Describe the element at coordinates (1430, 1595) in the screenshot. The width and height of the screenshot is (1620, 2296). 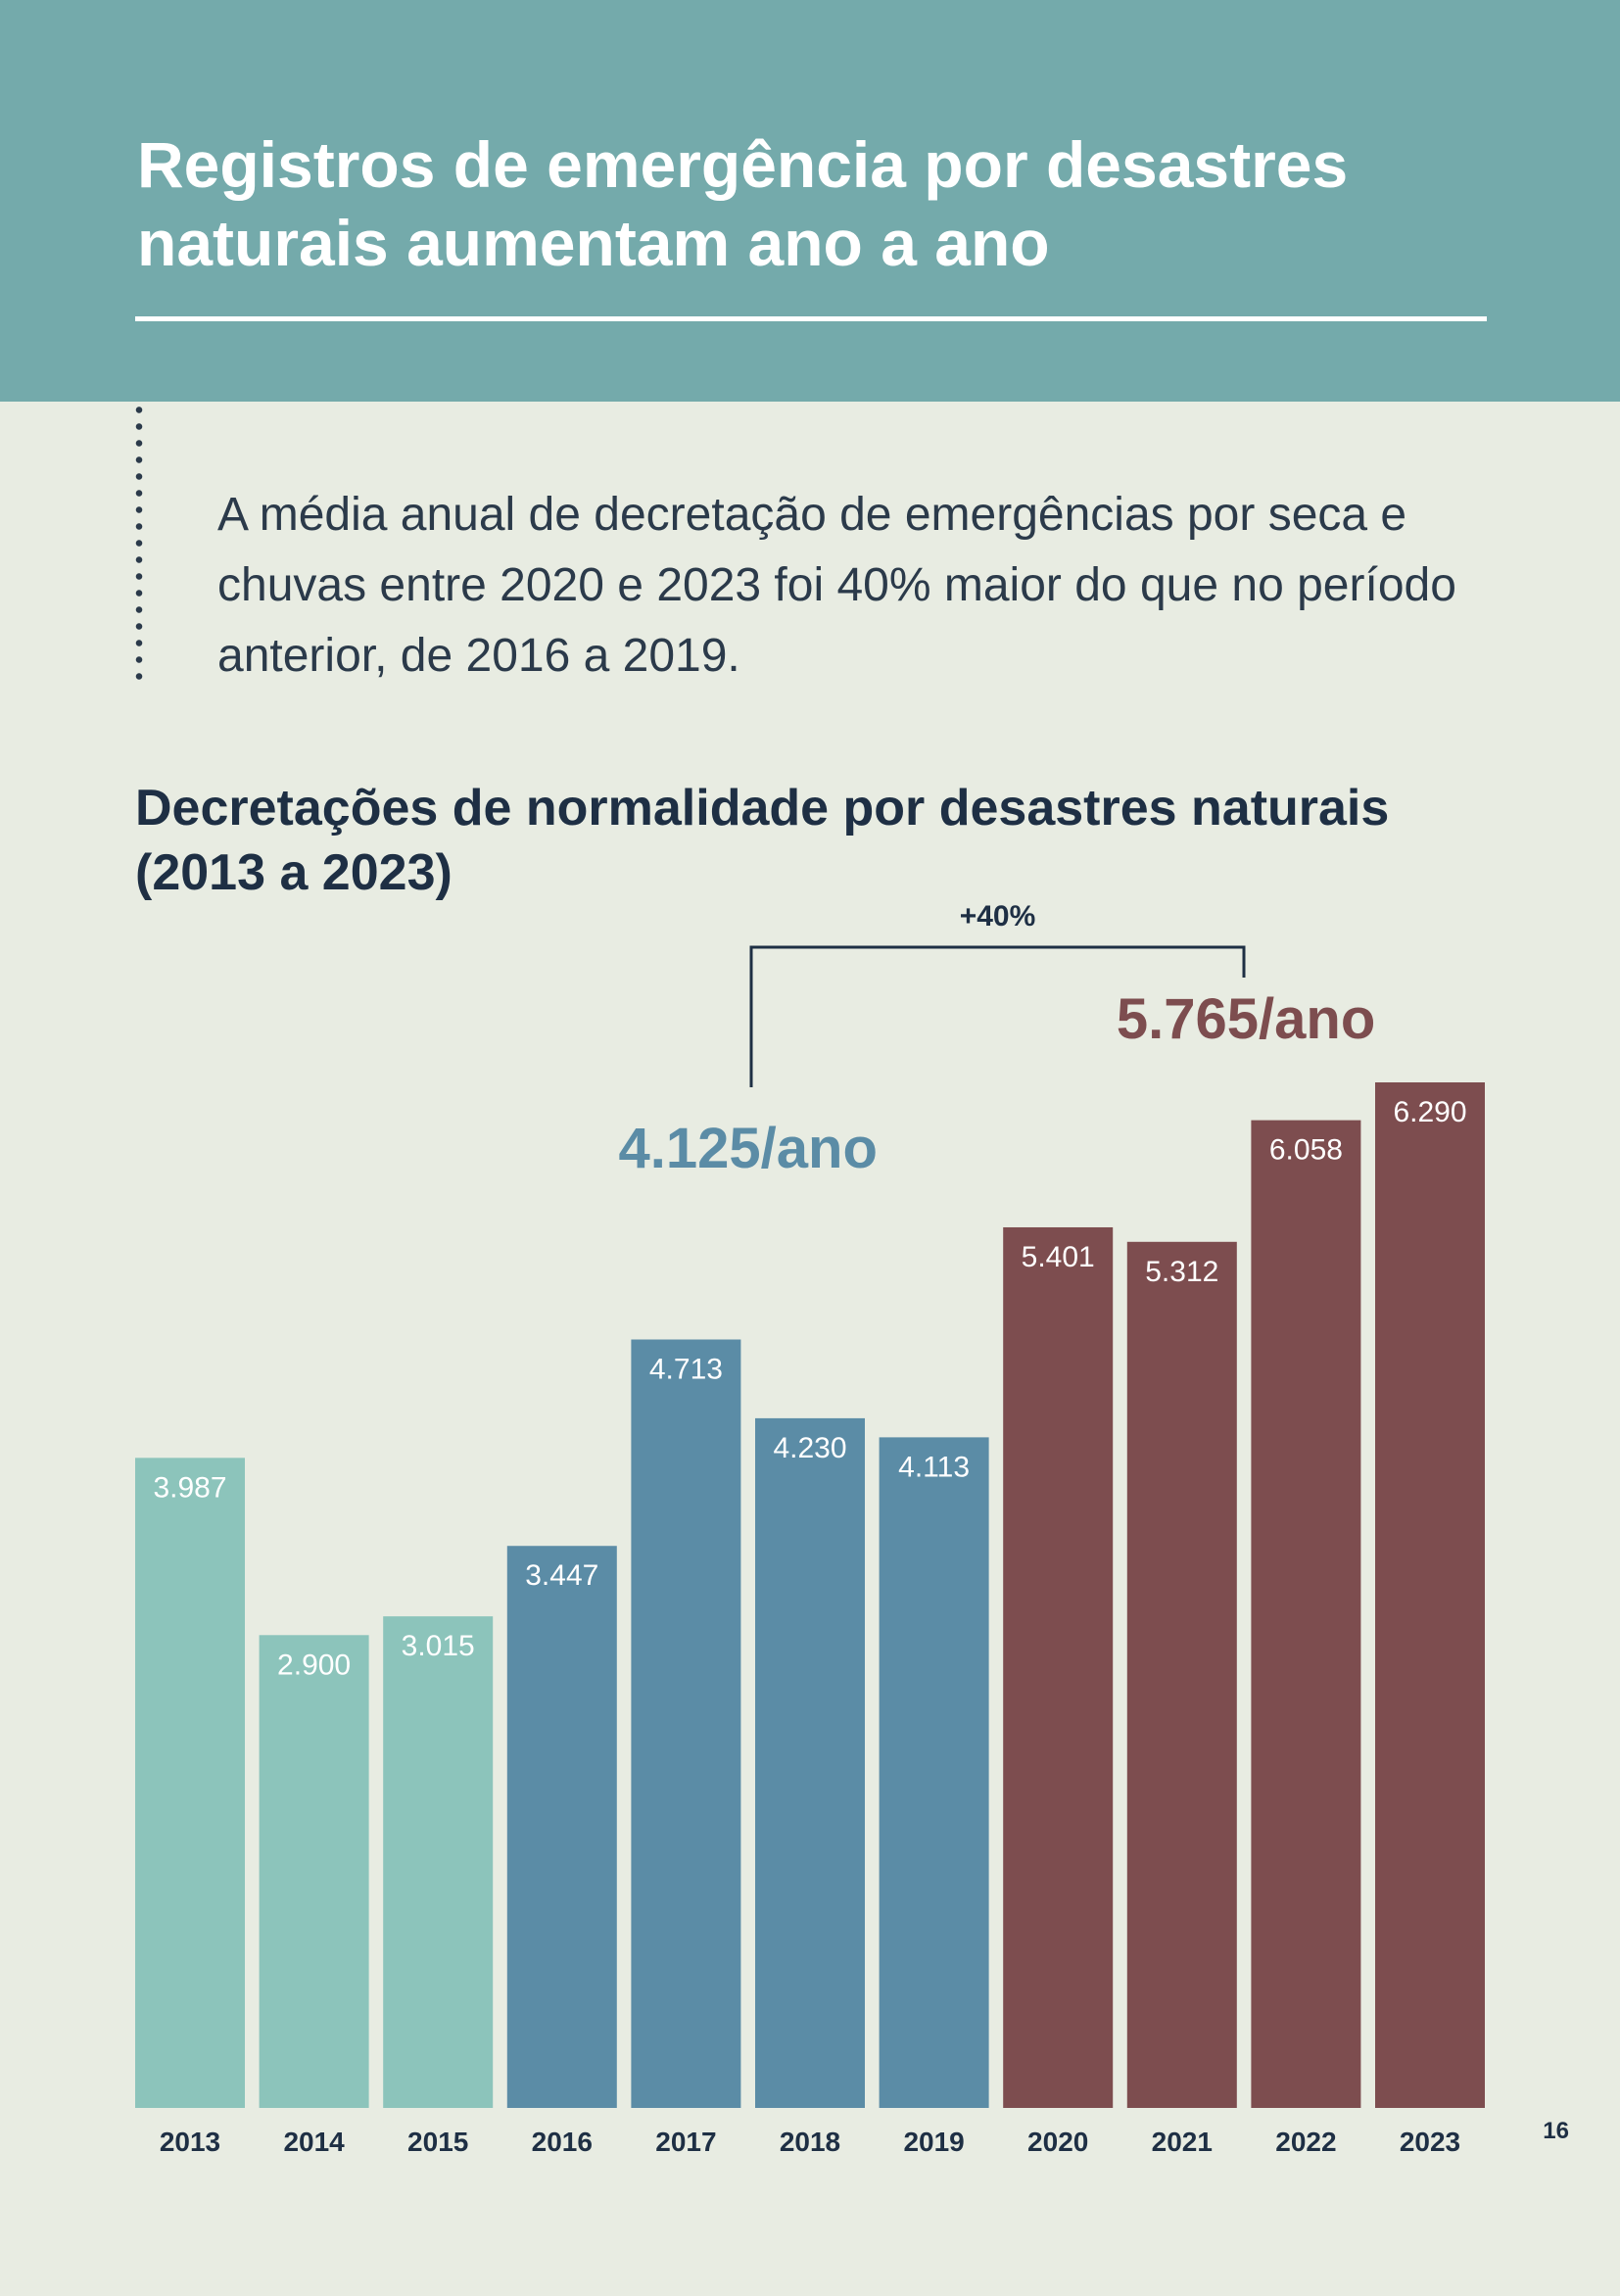
I see `bar-2023` at that location.